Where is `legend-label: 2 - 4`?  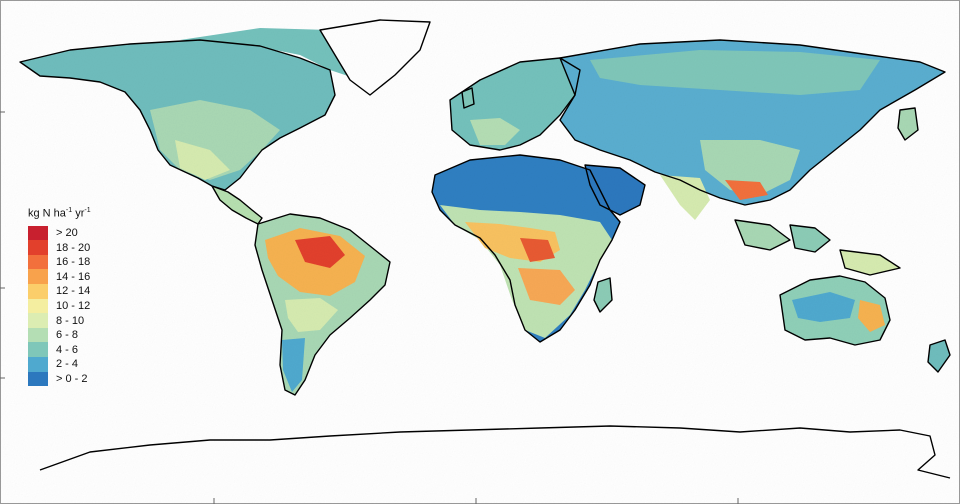 legend-label: 2 - 4 is located at coordinates (67, 364).